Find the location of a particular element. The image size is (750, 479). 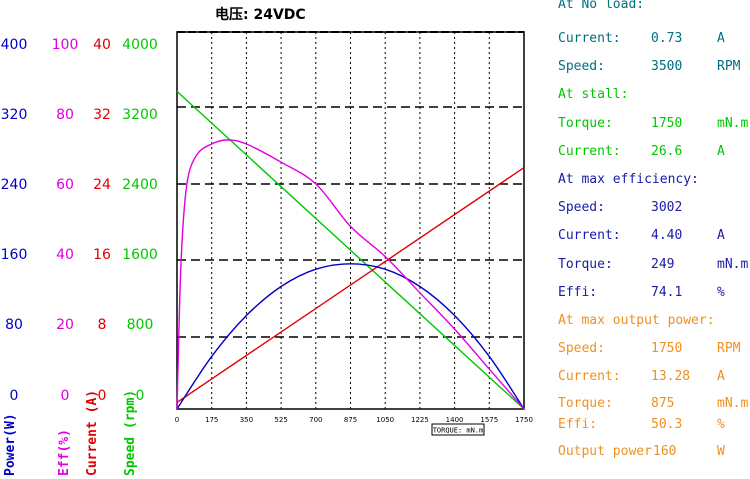

max-eff-current-unit: A is located at coordinates (721, 235).